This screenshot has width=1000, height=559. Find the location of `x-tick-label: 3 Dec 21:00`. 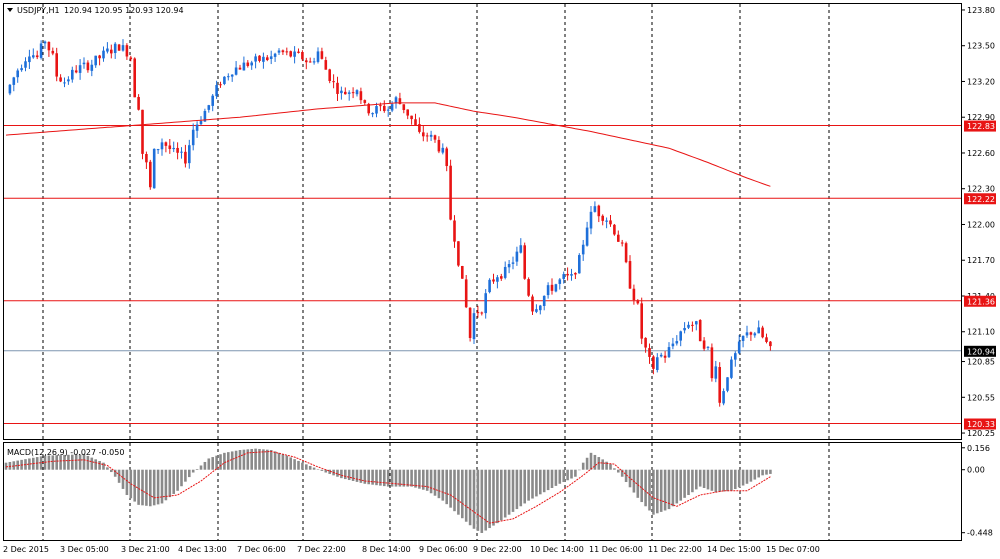

x-tick-label: 3 Dec 21:00 is located at coordinates (145, 549).